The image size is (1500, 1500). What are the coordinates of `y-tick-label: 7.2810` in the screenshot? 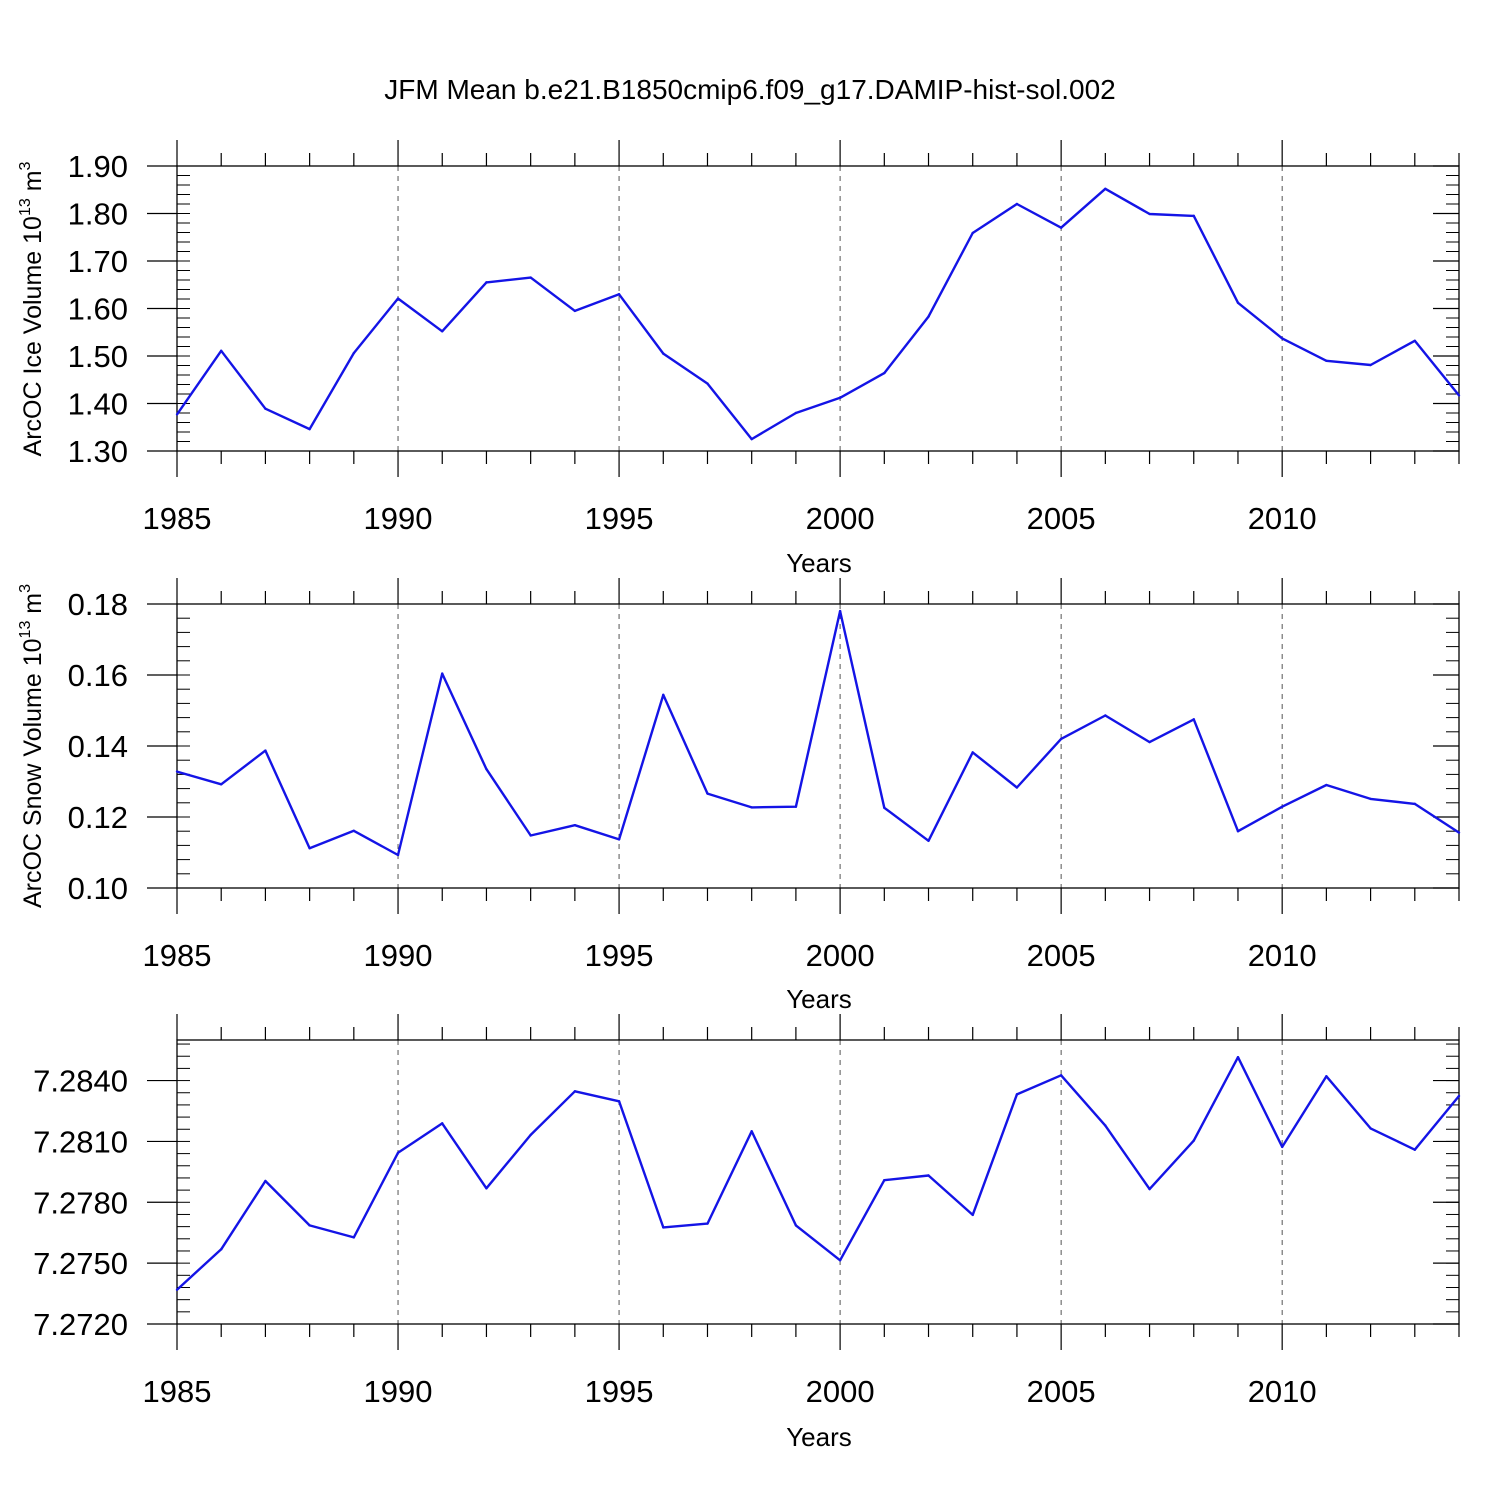 It's located at (80, 1141).